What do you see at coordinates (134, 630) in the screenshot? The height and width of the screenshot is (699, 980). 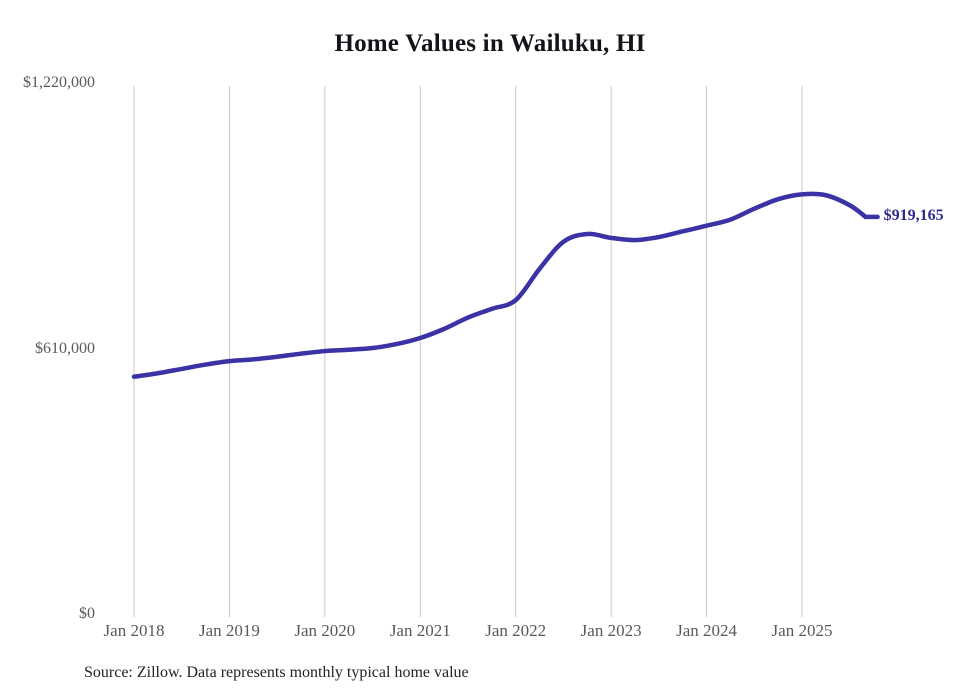 I see `x-tick-label: Jan 2018` at bounding box center [134, 630].